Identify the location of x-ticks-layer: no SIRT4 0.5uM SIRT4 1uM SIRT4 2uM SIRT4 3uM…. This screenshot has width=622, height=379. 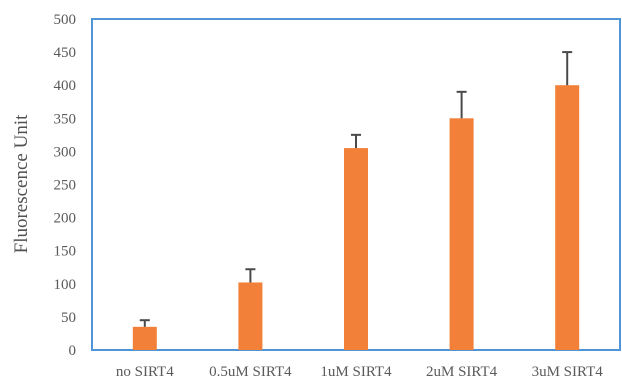
(359, 371).